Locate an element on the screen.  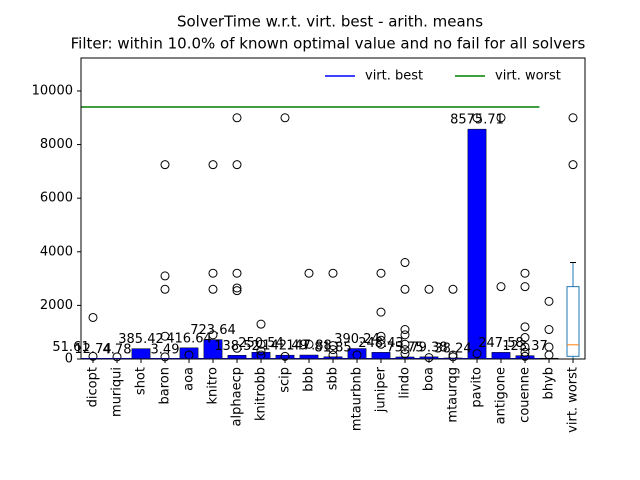
x-tick-label: bhyb is located at coordinates (549, 383).